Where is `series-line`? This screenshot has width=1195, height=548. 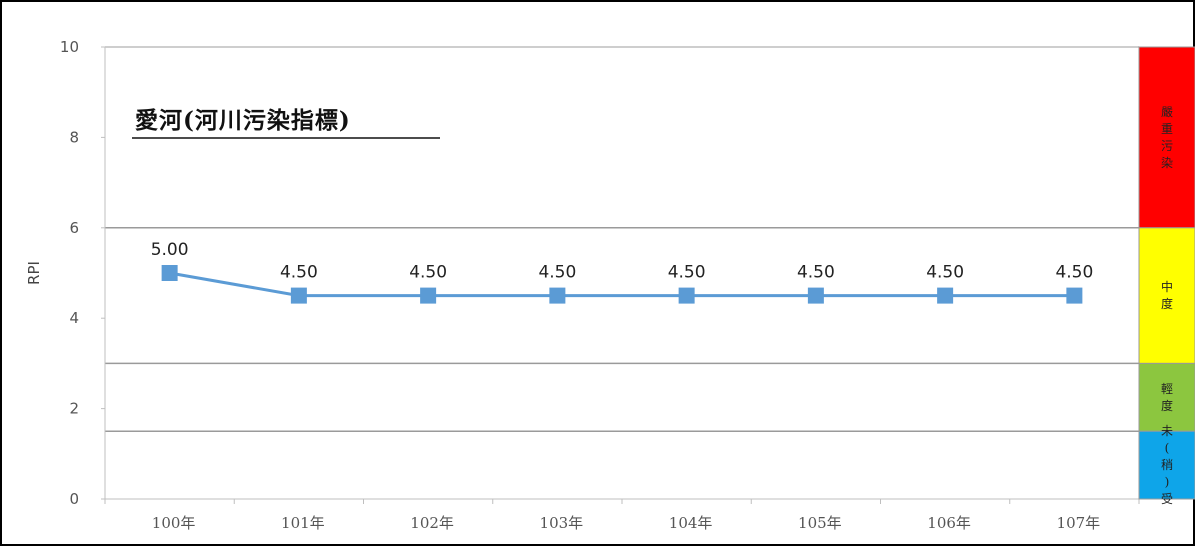
series-line is located at coordinates (622, 284).